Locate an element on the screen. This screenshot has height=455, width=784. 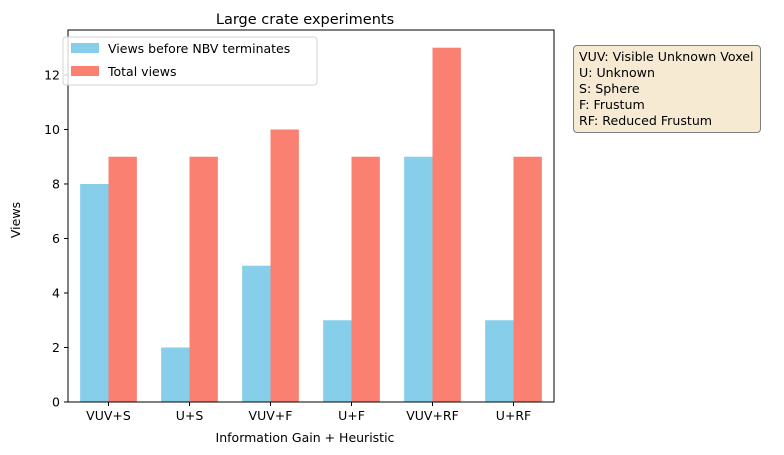
x-tick-label: VUV+S is located at coordinates (108, 415).